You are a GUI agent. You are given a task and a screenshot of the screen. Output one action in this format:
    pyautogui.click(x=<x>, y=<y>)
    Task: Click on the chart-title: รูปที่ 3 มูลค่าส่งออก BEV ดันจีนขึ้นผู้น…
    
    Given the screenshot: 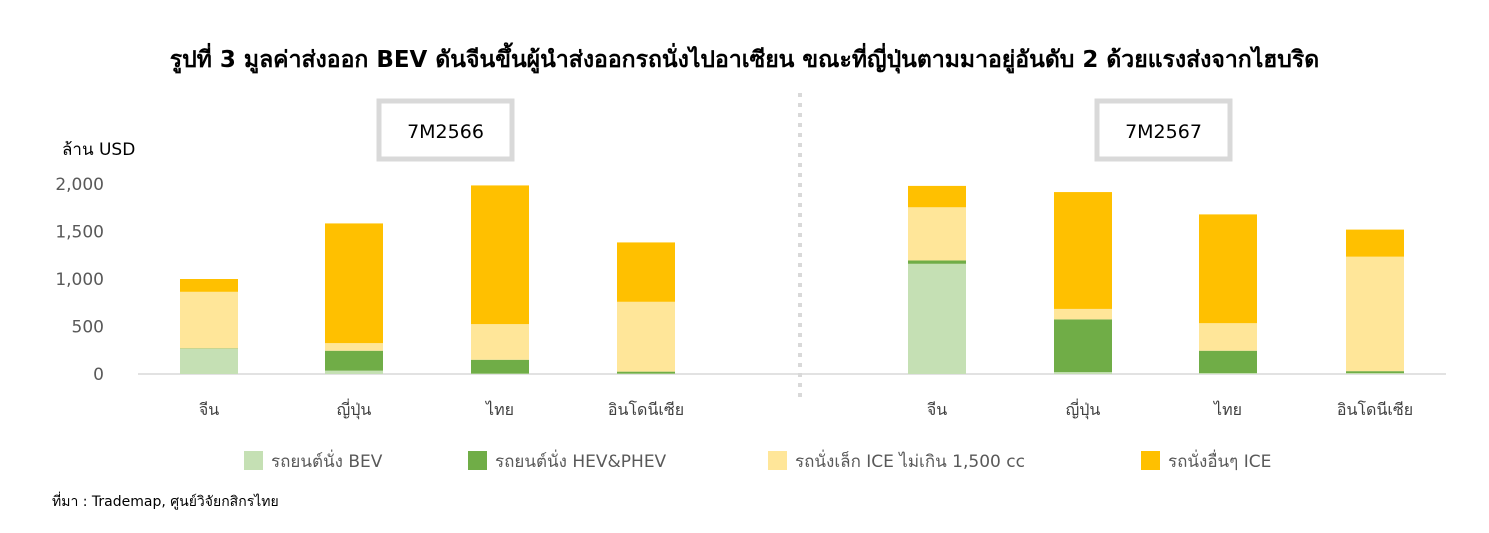 What is the action you would take?
    pyautogui.click(x=744, y=60)
    